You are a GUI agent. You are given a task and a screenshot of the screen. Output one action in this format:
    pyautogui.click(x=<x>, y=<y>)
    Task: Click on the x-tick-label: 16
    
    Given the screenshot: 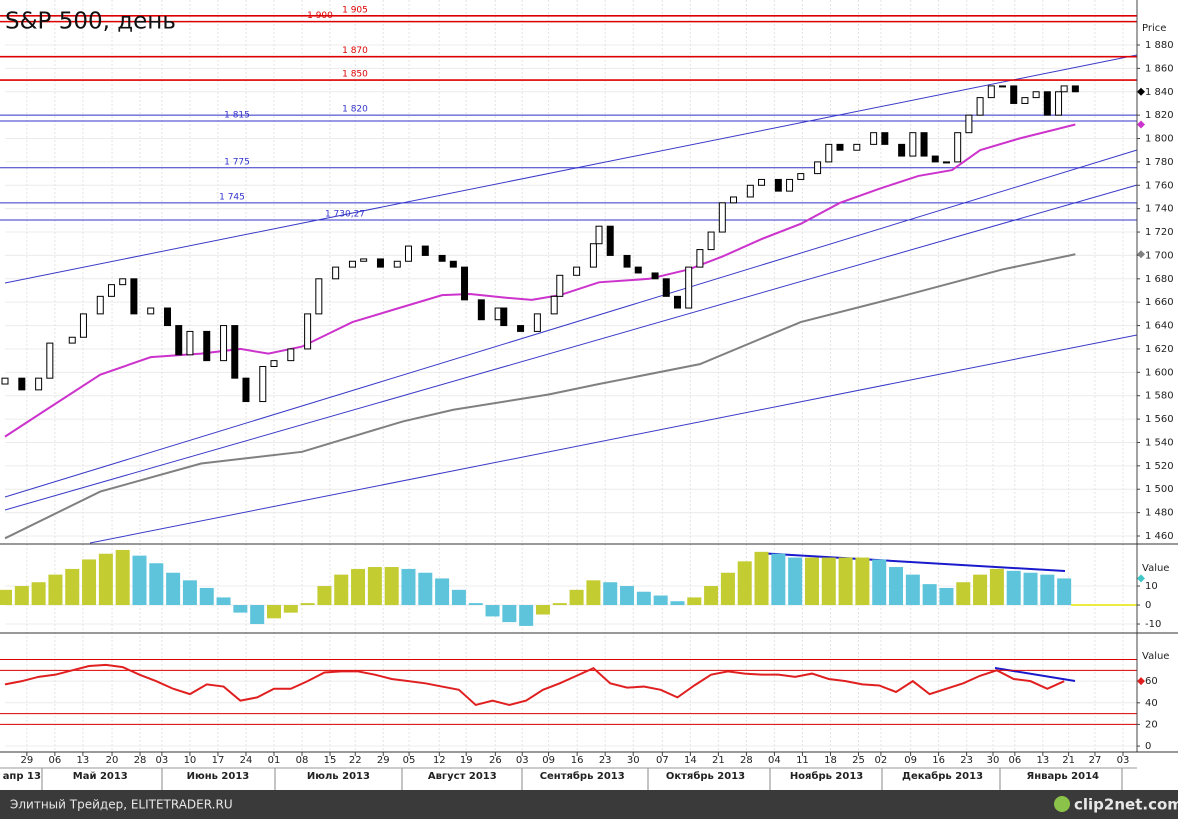 What is the action you would take?
    pyautogui.click(x=577, y=760)
    